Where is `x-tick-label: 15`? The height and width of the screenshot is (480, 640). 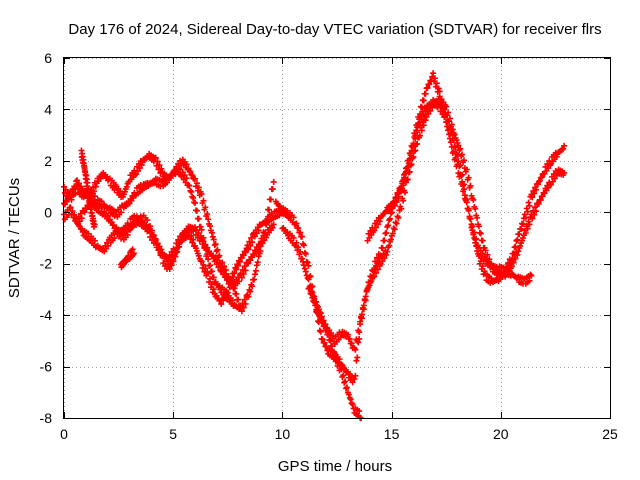
x-tick-label: 15 is located at coordinates (392, 434).